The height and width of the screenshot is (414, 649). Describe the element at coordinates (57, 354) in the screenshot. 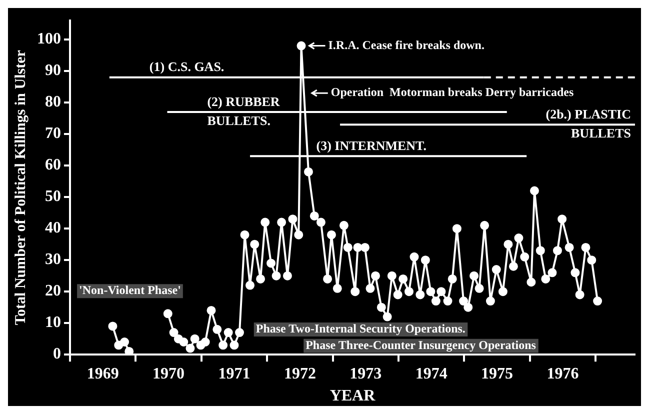

I see `y-tick-label: 0` at that location.